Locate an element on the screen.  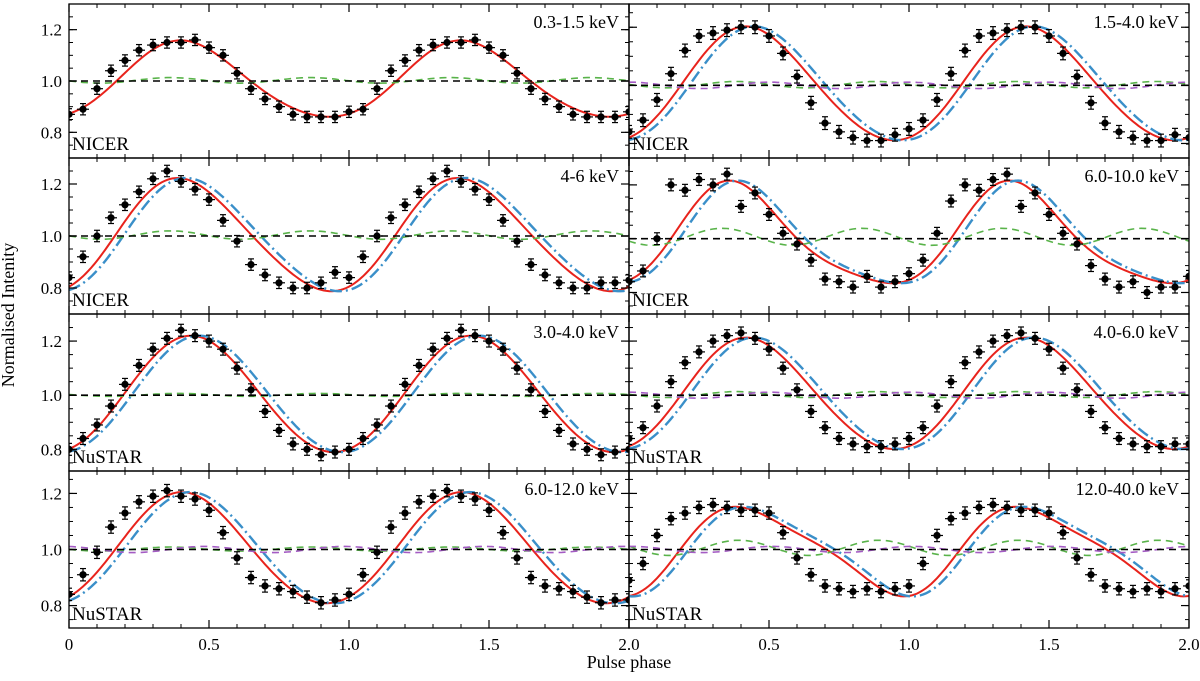
instrument-label: NICER is located at coordinates (660, 300).